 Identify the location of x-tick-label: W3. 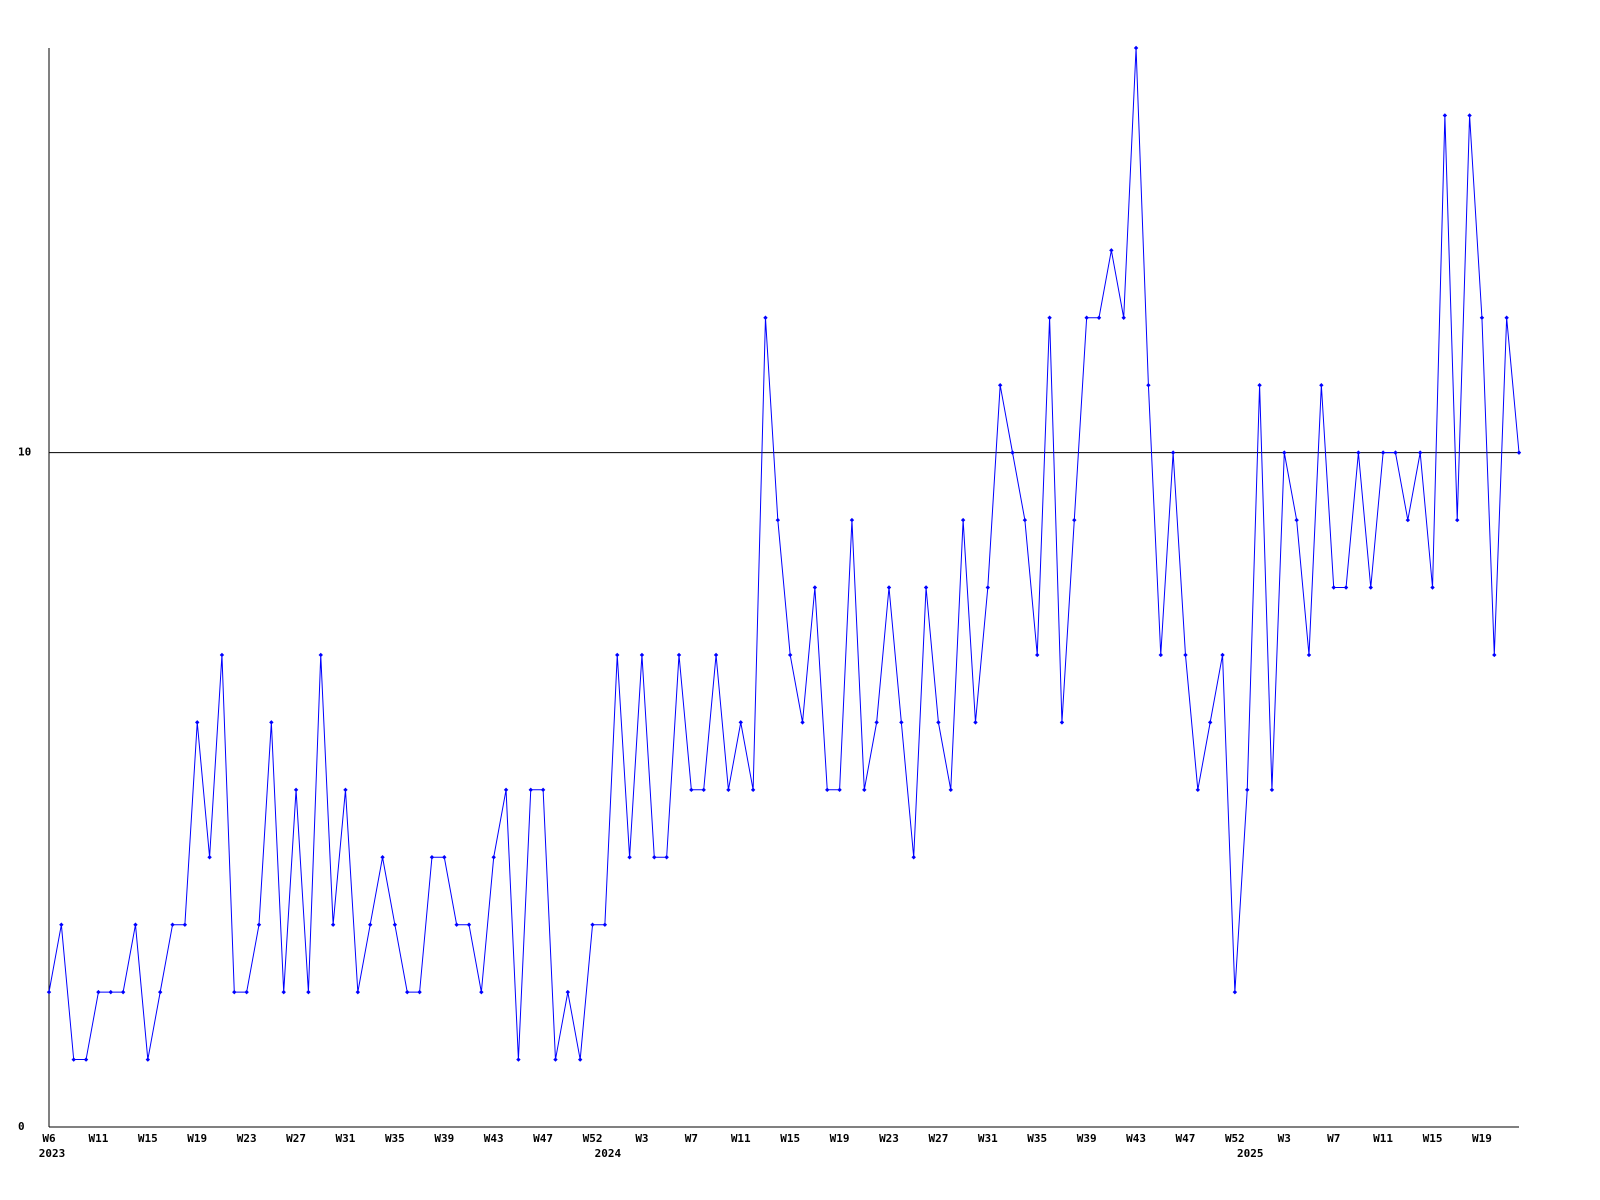
(1284, 1138).